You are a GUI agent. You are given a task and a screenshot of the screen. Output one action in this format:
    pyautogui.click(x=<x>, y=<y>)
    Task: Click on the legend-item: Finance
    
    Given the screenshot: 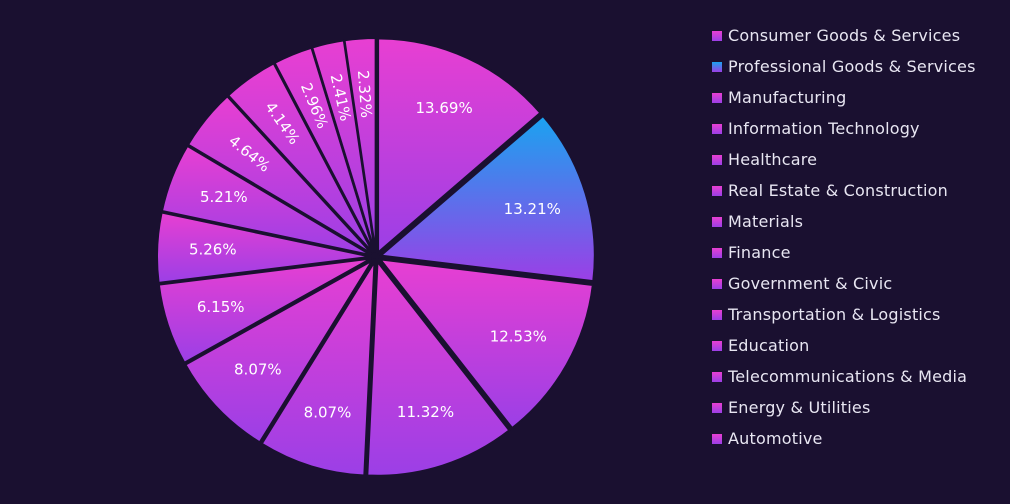 What is the action you would take?
    pyautogui.click(x=857, y=252)
    